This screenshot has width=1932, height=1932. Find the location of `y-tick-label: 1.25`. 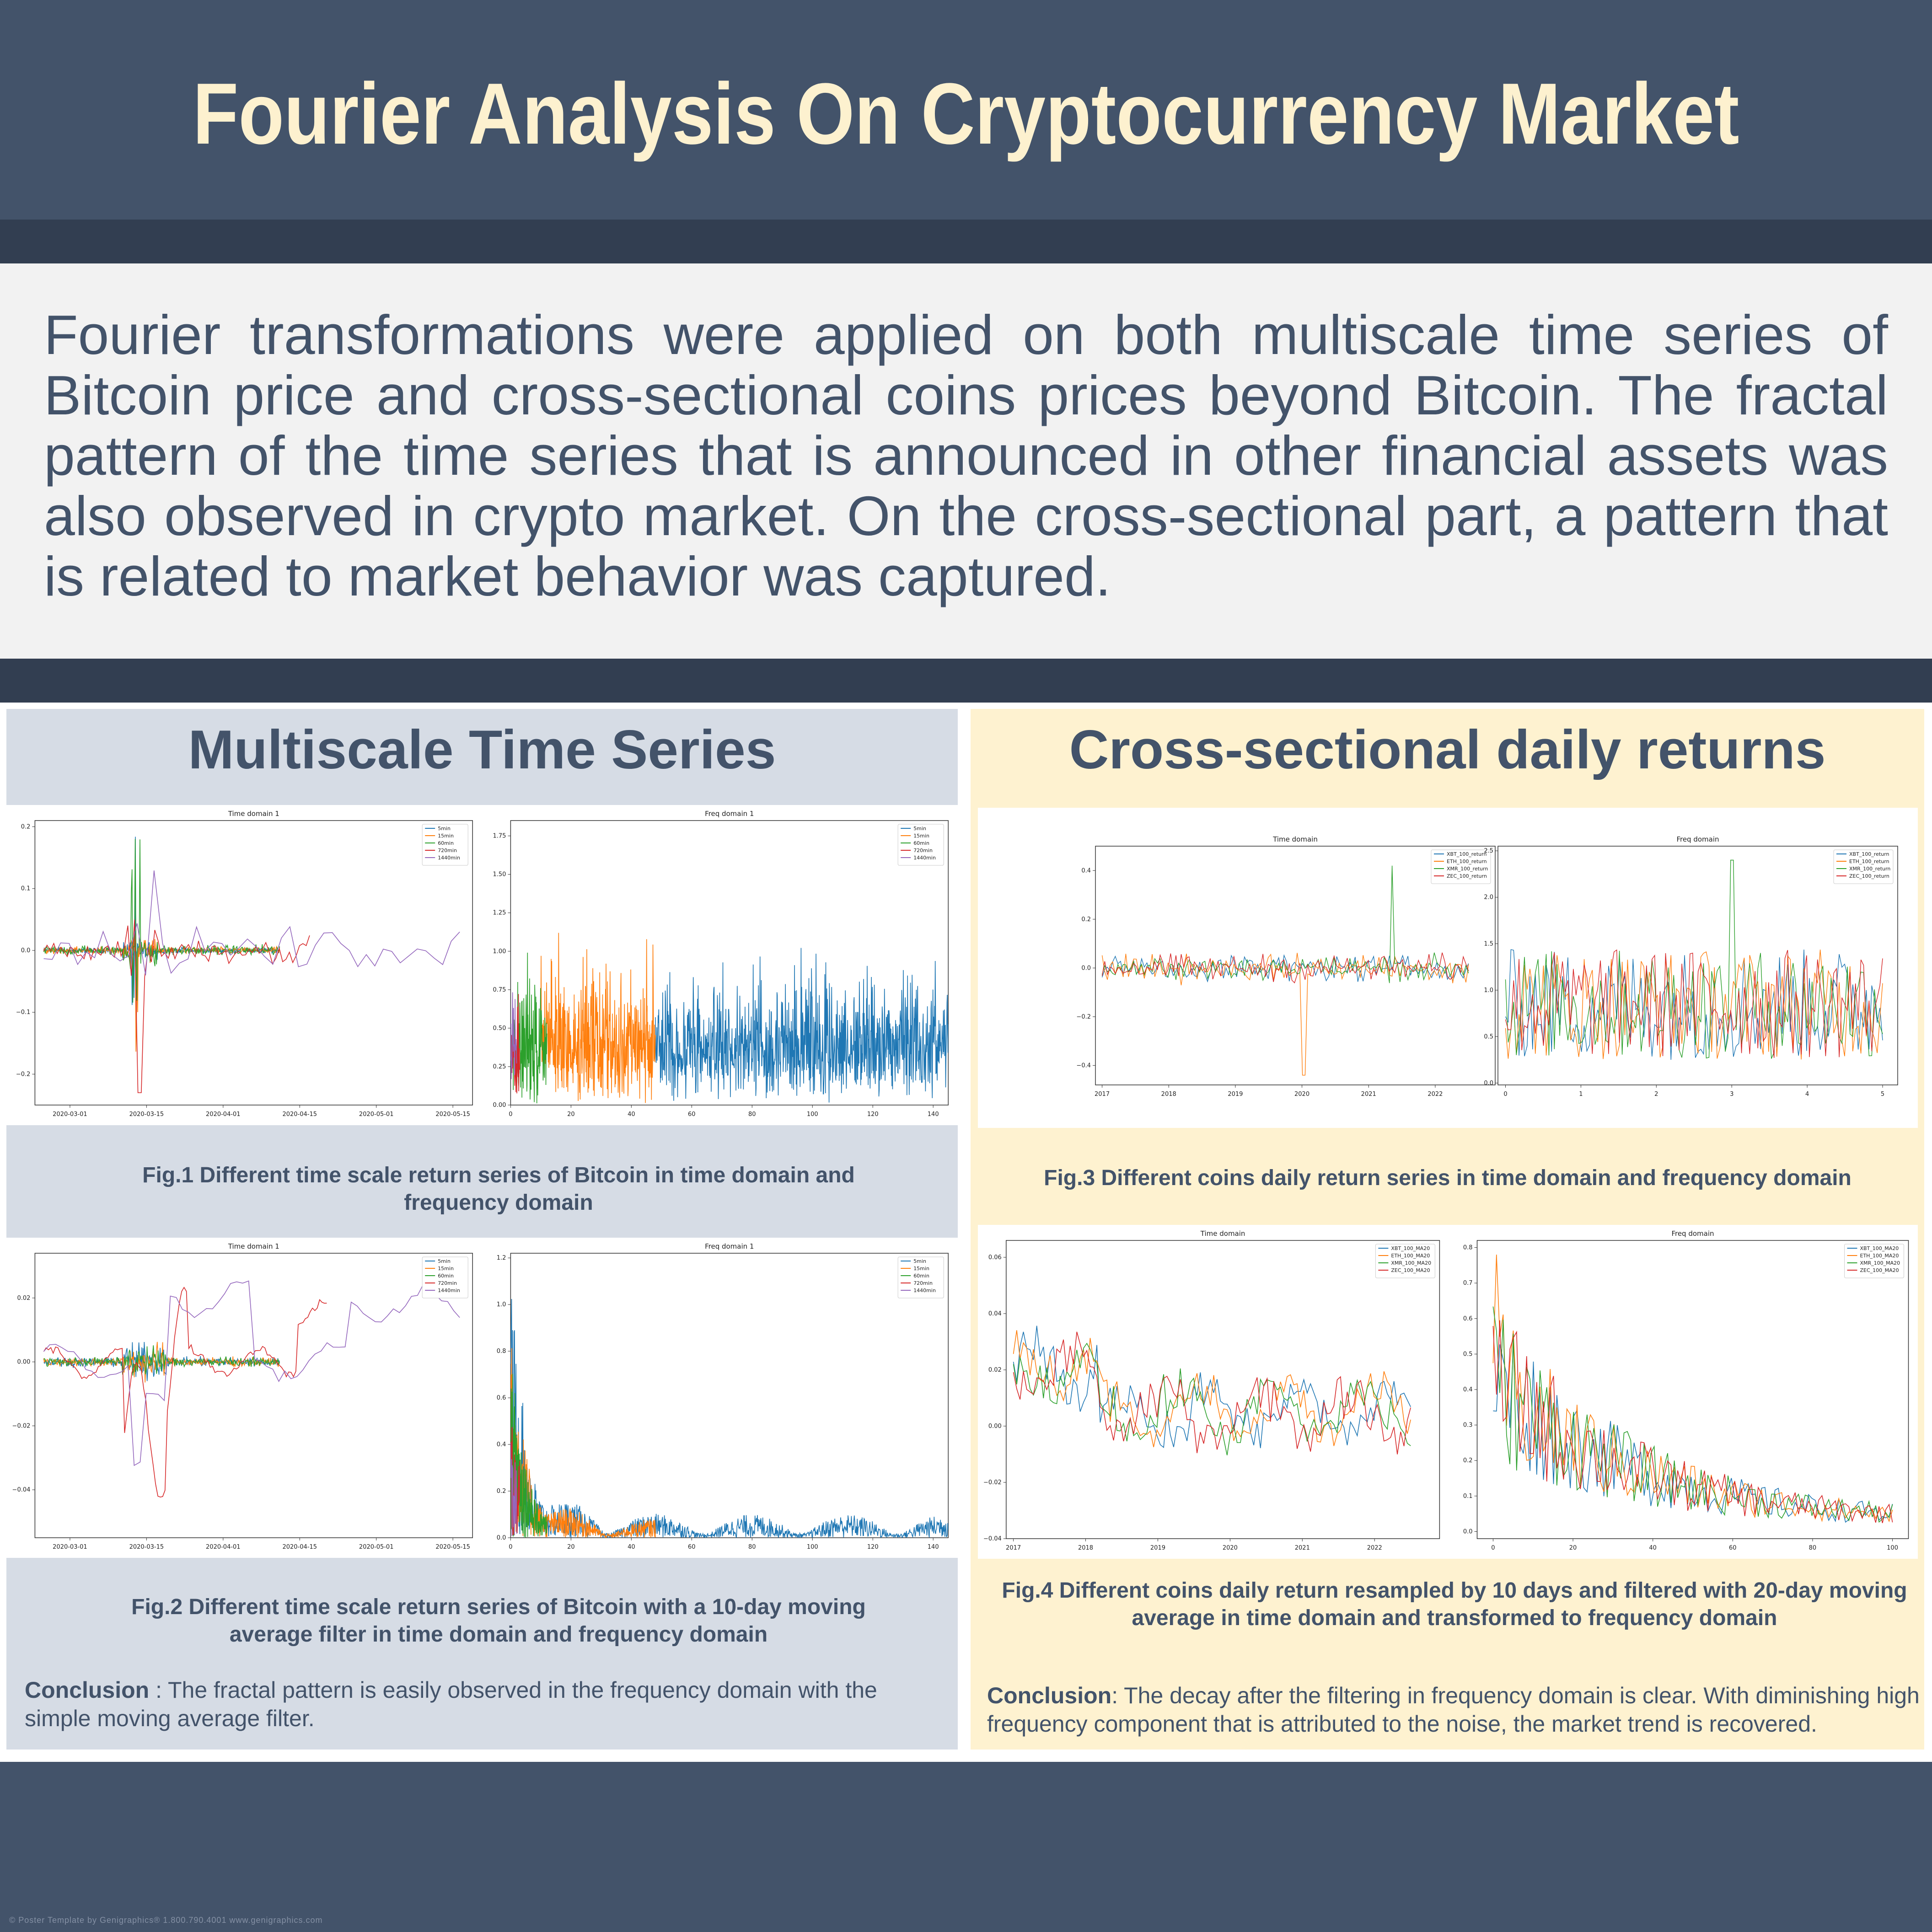

y-tick-label: 1.25 is located at coordinates (499, 914).